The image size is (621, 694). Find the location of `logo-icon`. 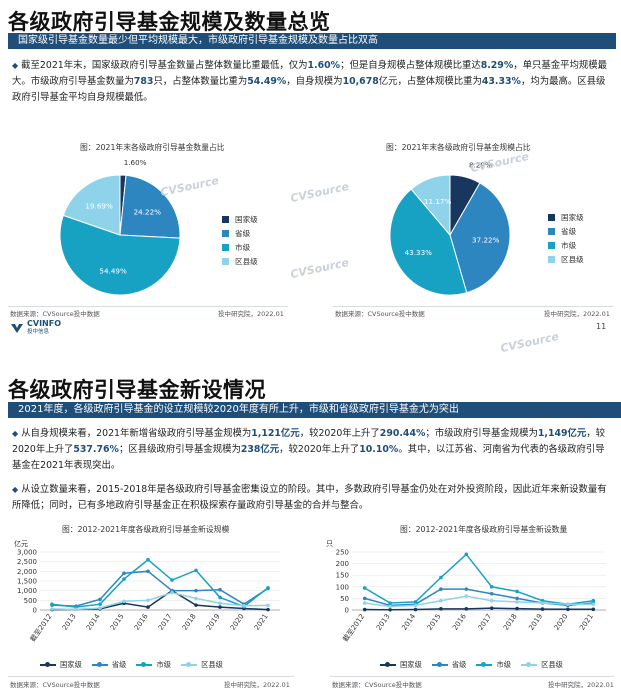

logo-icon is located at coordinates (17, 328).